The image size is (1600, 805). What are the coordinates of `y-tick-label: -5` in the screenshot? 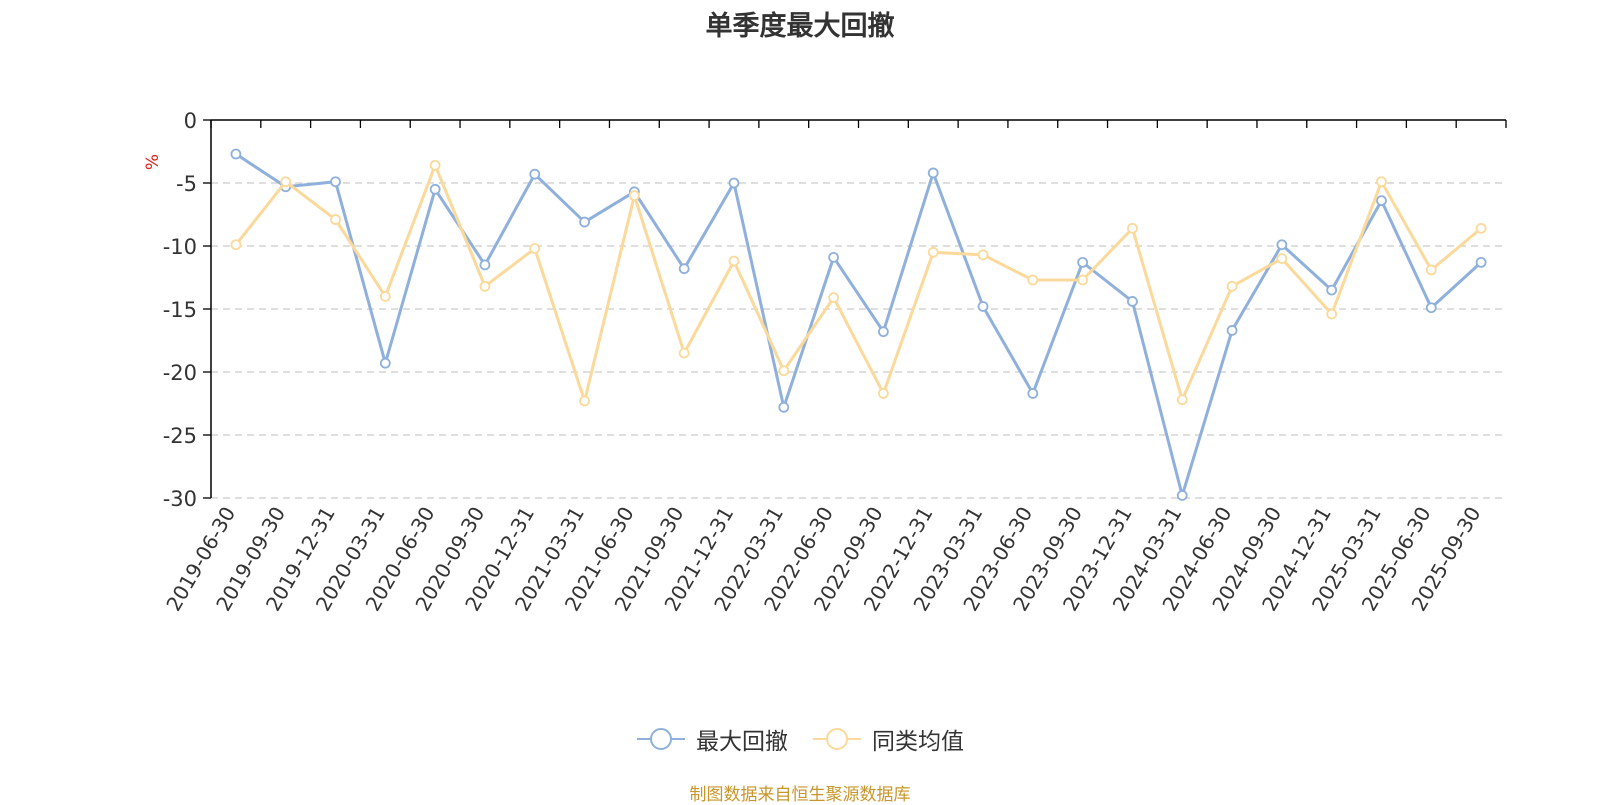 It's located at (186, 184).